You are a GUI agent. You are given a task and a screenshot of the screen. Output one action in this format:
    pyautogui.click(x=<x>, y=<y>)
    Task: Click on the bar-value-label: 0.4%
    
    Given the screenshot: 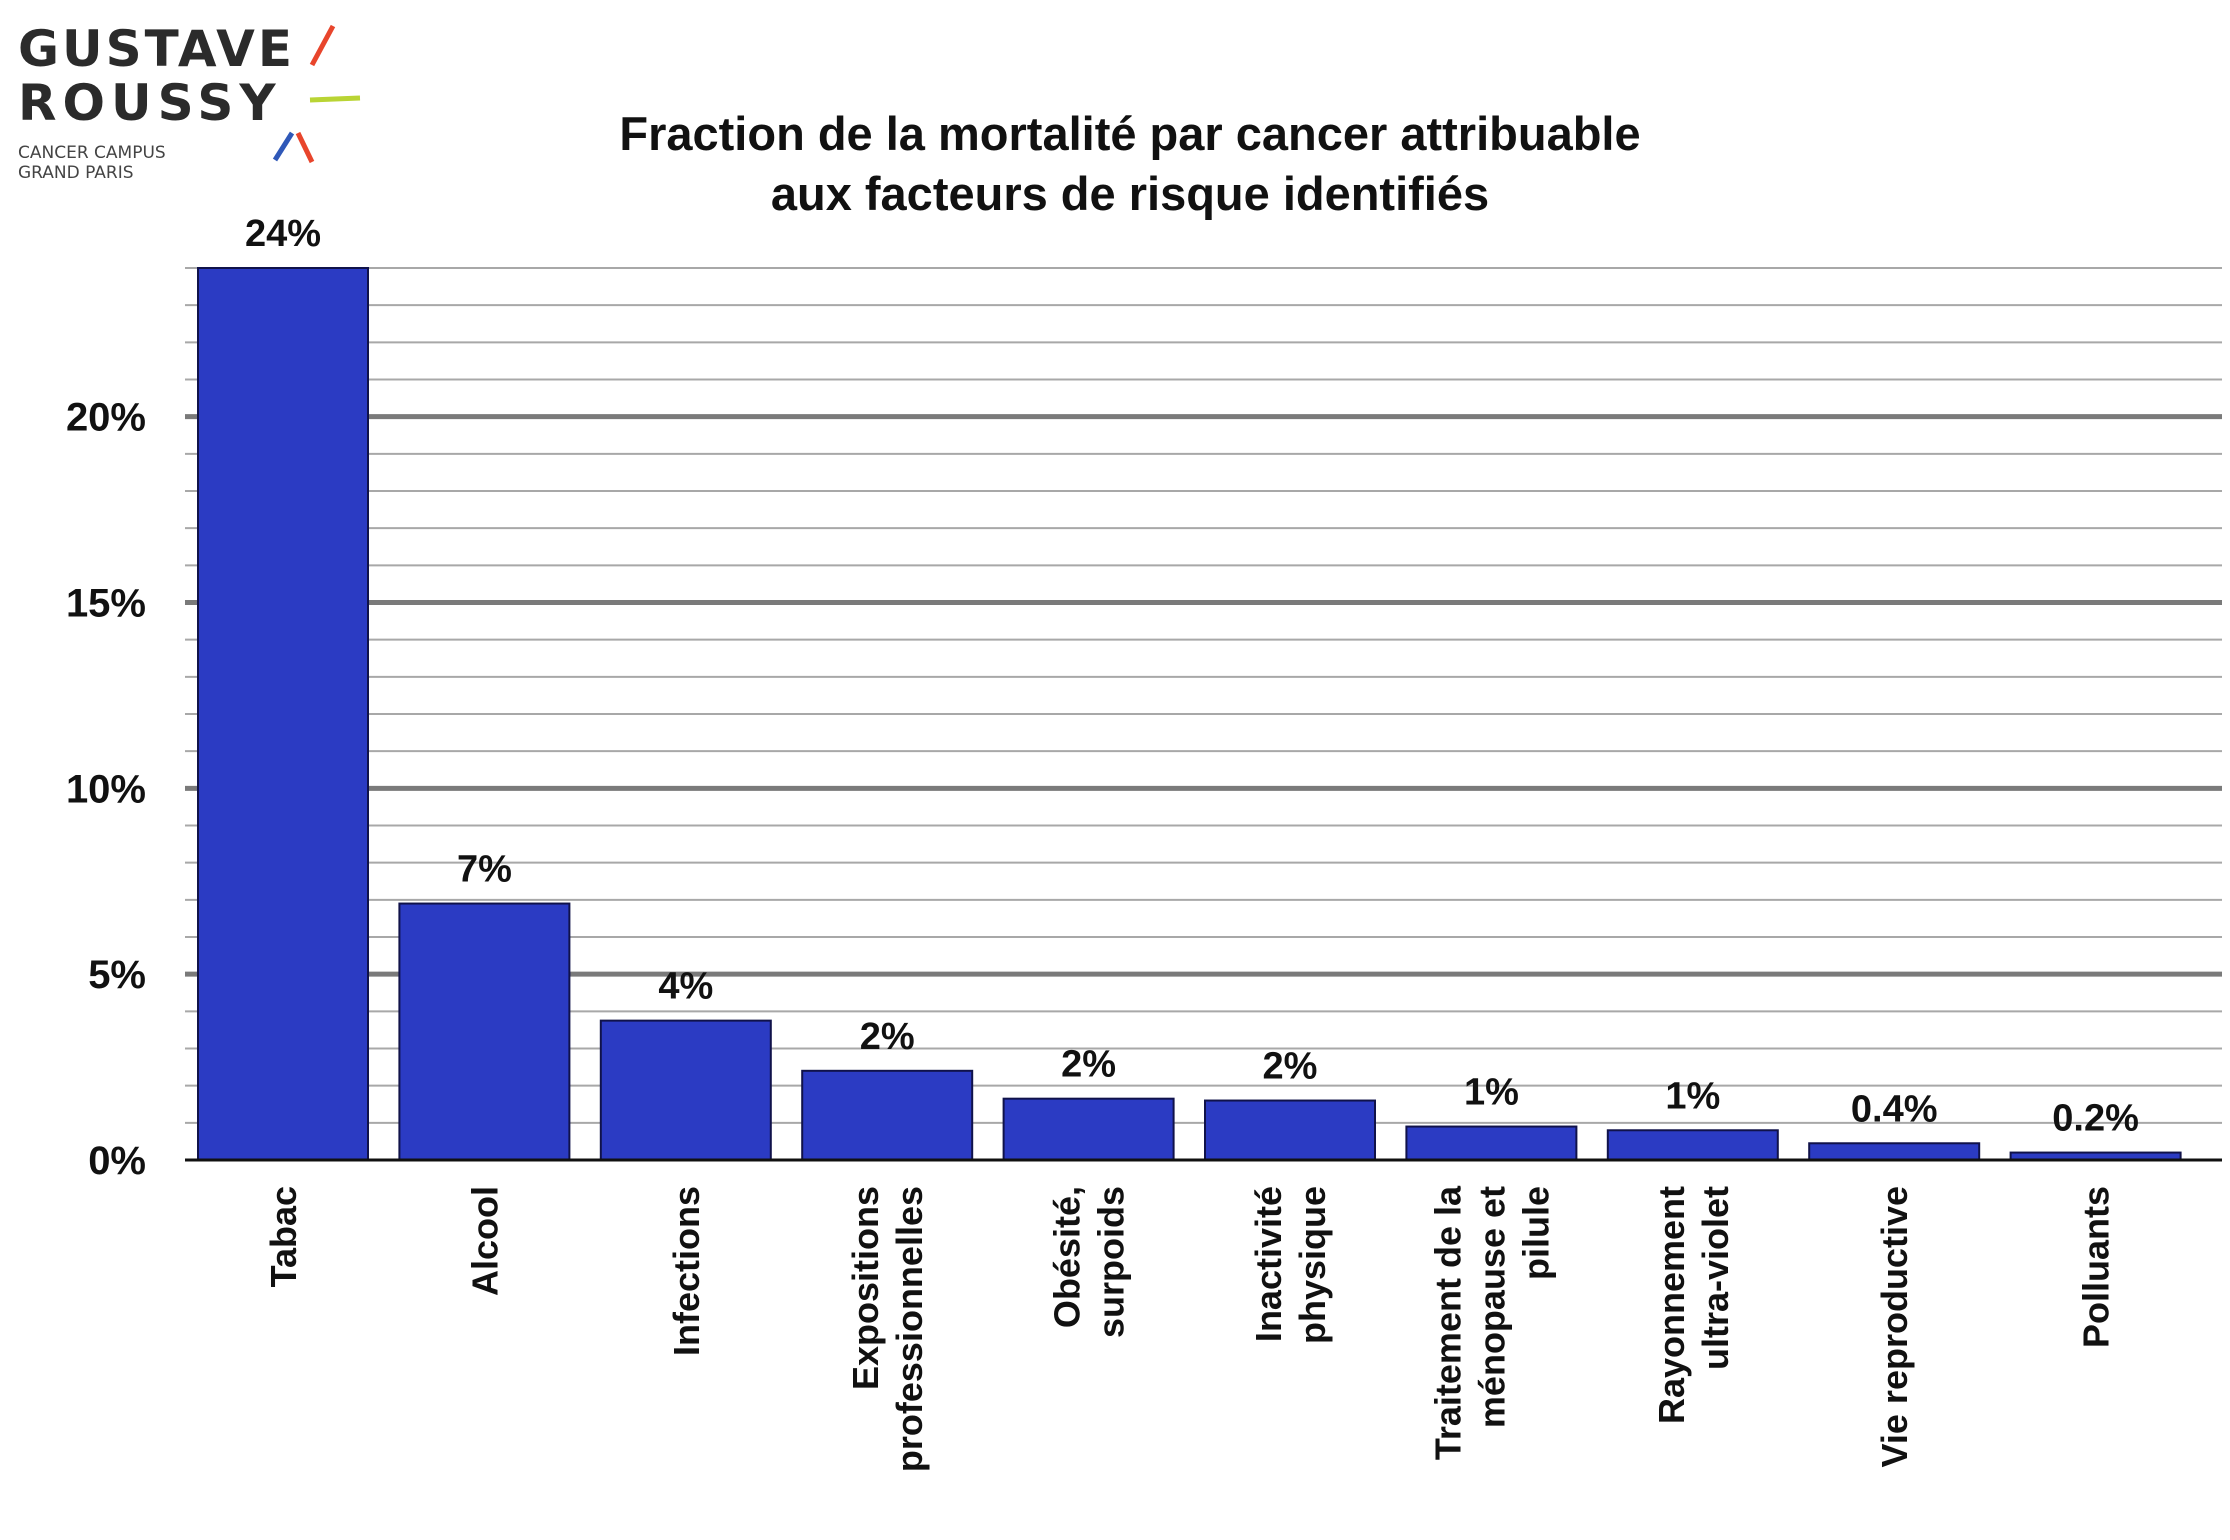 What is the action you would take?
    pyautogui.click(x=1894, y=1109)
    